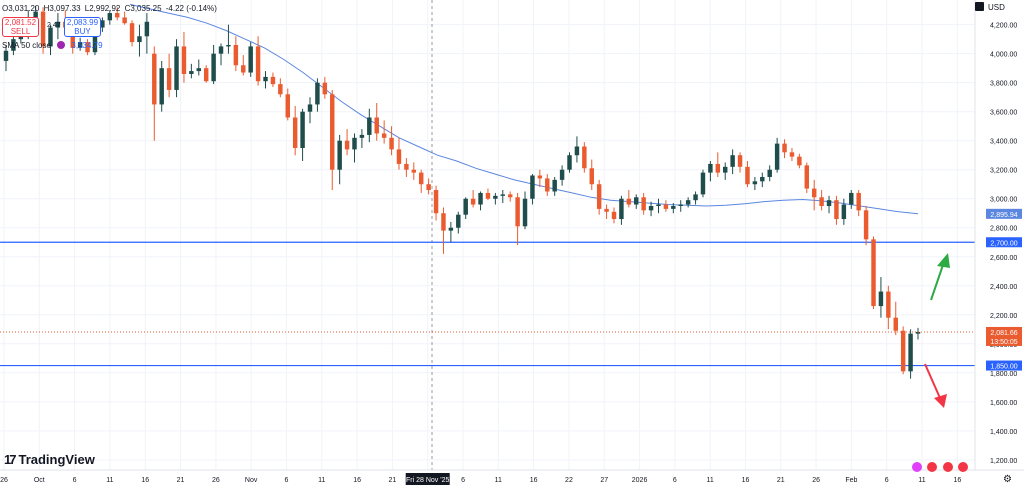 This screenshot has width=1024, height=486. I want to click on arrow-up-icon, so click(937, 281).